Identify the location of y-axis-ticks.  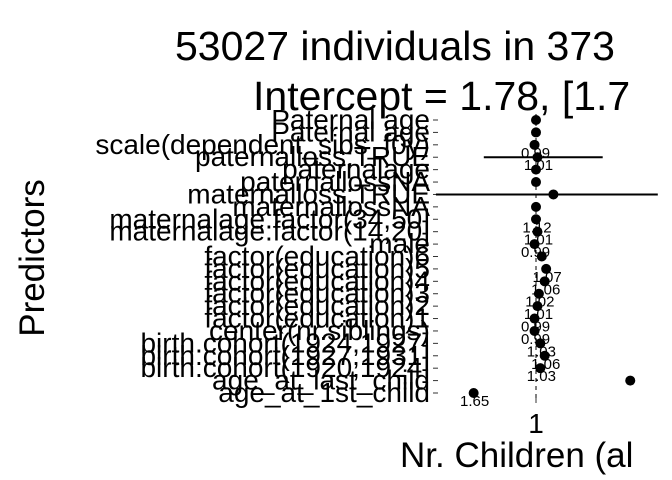
(435, 256).